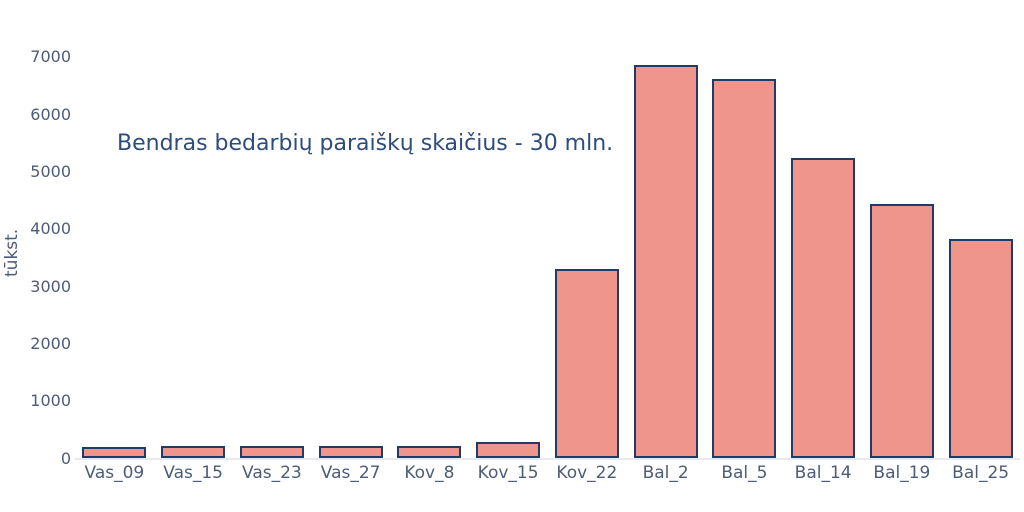  I want to click on y-tick-label: 6000, so click(50, 114).